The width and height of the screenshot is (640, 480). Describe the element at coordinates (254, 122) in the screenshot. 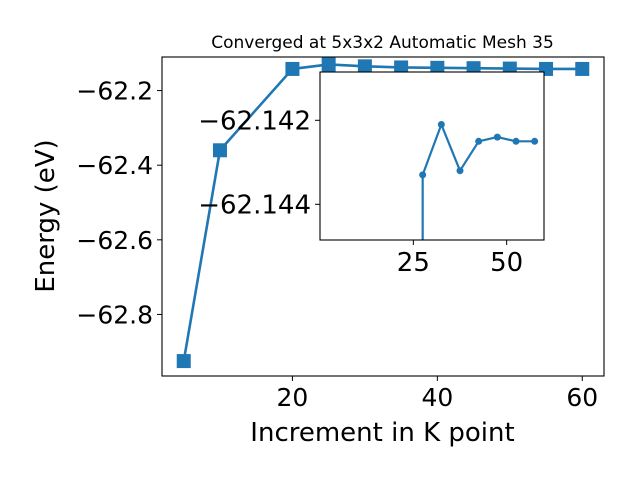

I see `inset-y-tick-label: −62.142` at that location.